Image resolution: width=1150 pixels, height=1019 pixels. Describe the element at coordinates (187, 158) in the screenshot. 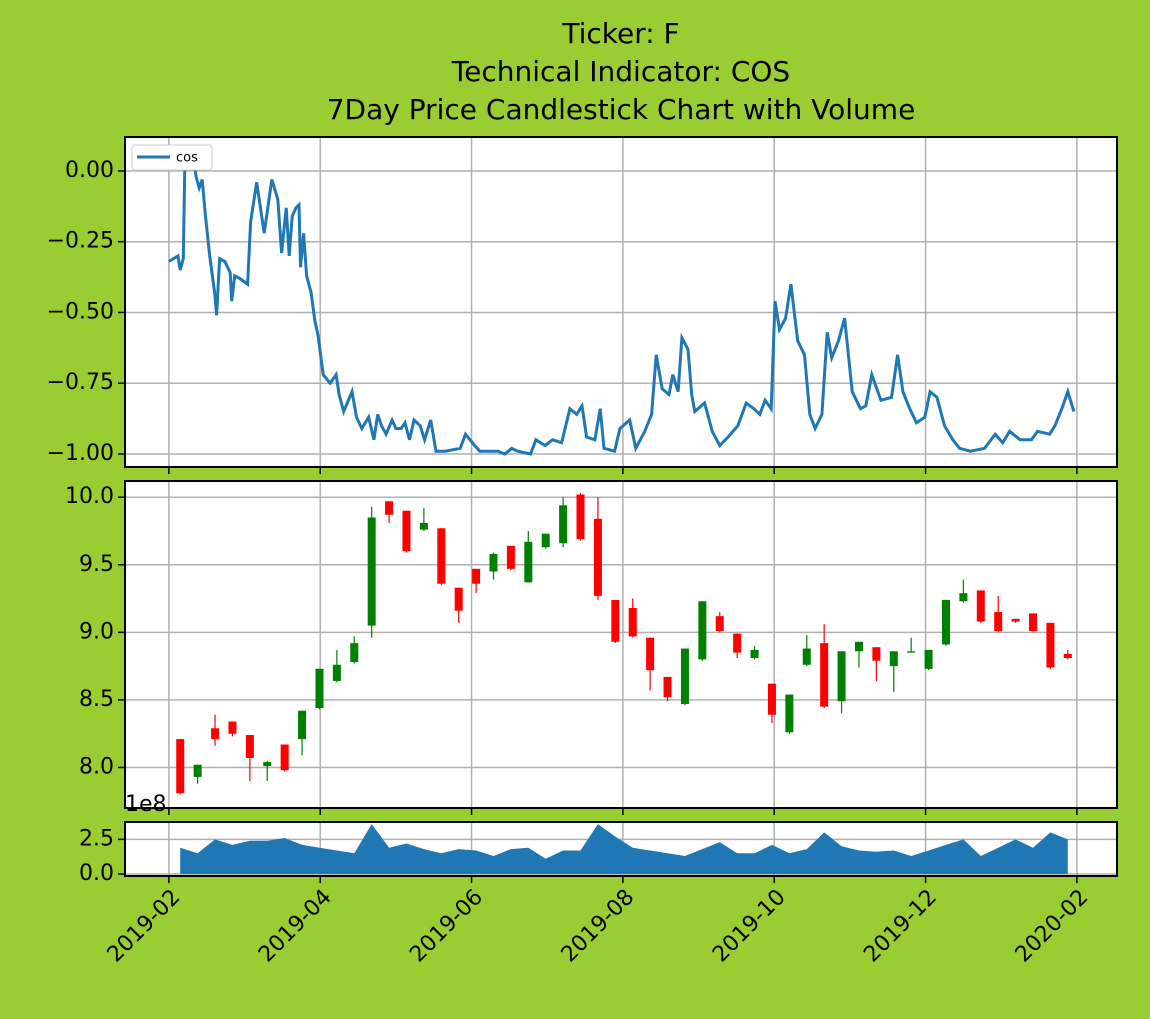

I see `legend-label: cos` at that location.